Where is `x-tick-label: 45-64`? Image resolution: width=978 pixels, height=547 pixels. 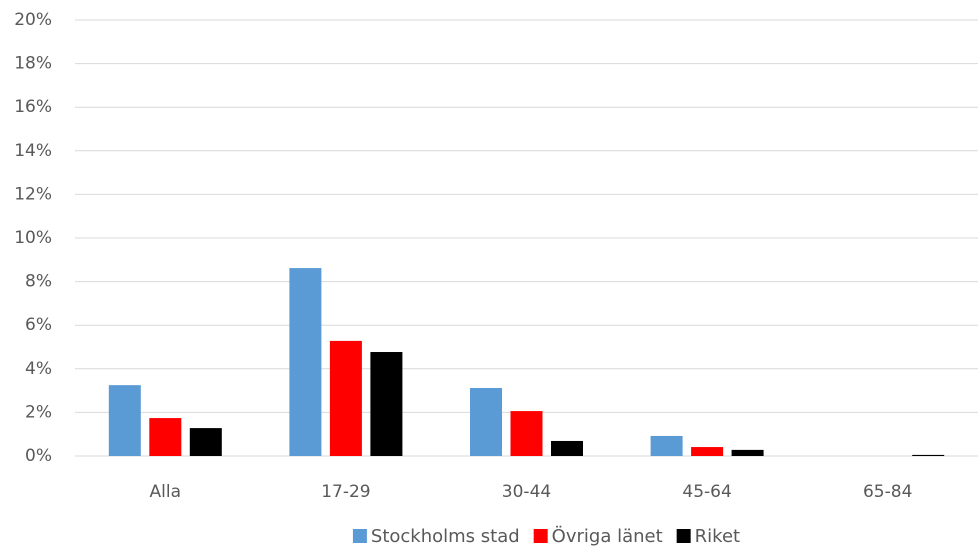
x-tick-label: 45-64 is located at coordinates (706, 492).